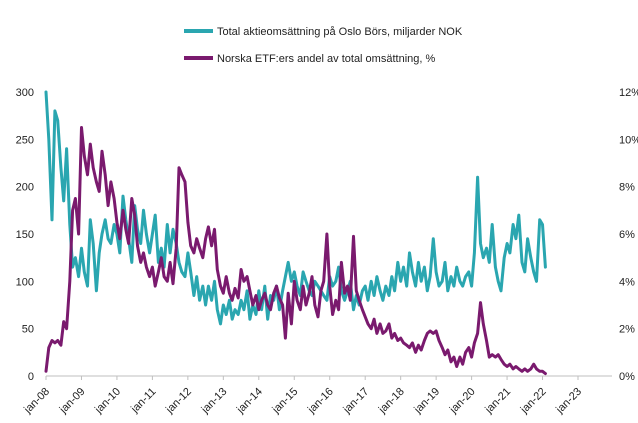  Describe the element at coordinates (72, 401) in the screenshot. I see `x-tick-label: jan-09` at that location.